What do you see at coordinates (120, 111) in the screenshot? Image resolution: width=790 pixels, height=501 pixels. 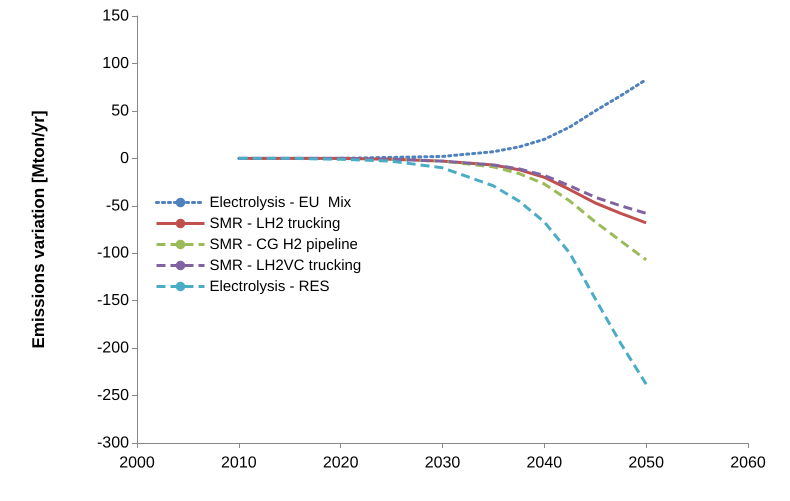 I see `y-tick-label: 50` at bounding box center [120, 111].